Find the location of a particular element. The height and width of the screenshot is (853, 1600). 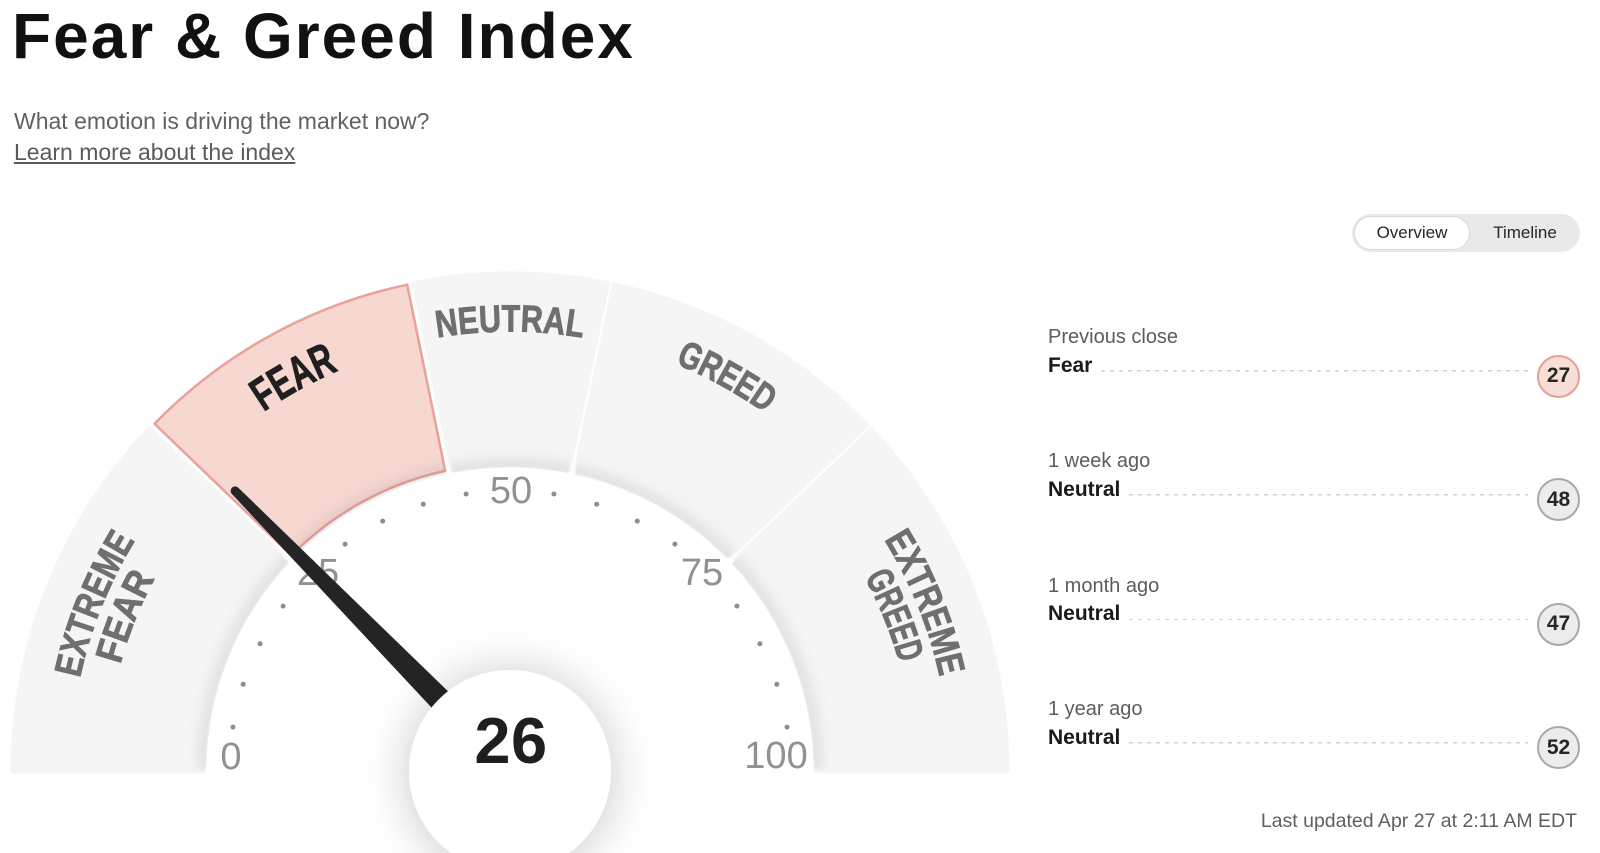

svg-text: 0 is located at coordinates (230, 757).